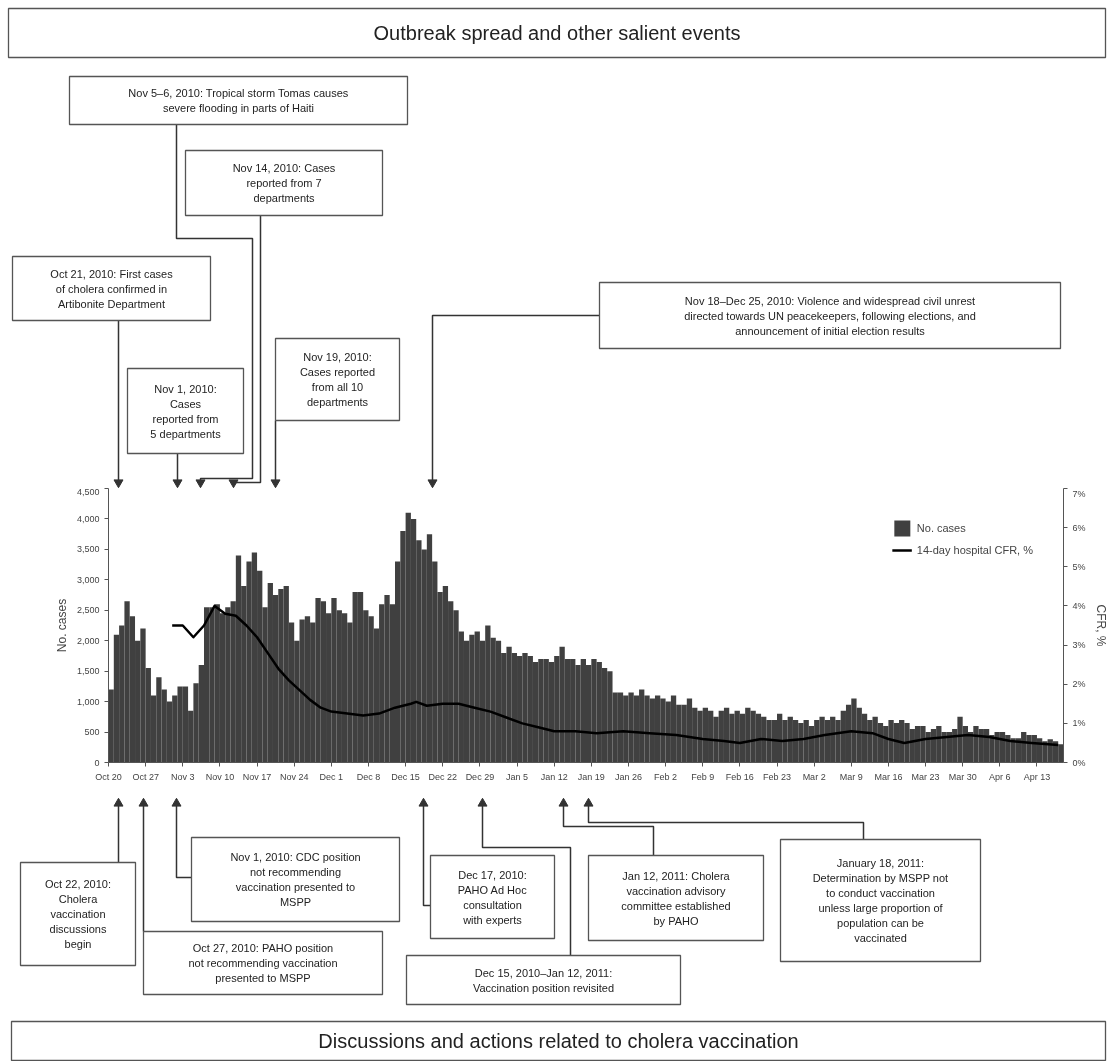 Image resolution: width=1113 pixels, height=1061 pixels. What do you see at coordinates (1079, 684) in the screenshot?
I see `y2-tick-label: 2%` at bounding box center [1079, 684].